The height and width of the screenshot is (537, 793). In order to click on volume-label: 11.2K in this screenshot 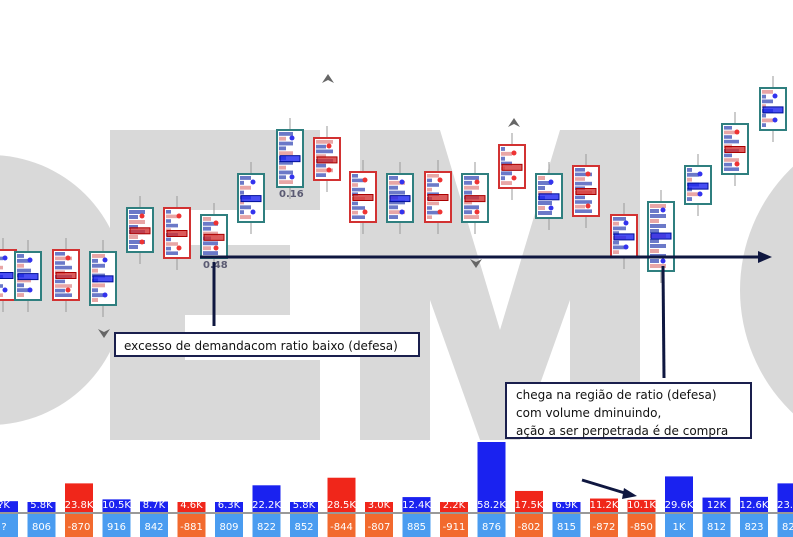, I will do `click(604, 505)`.